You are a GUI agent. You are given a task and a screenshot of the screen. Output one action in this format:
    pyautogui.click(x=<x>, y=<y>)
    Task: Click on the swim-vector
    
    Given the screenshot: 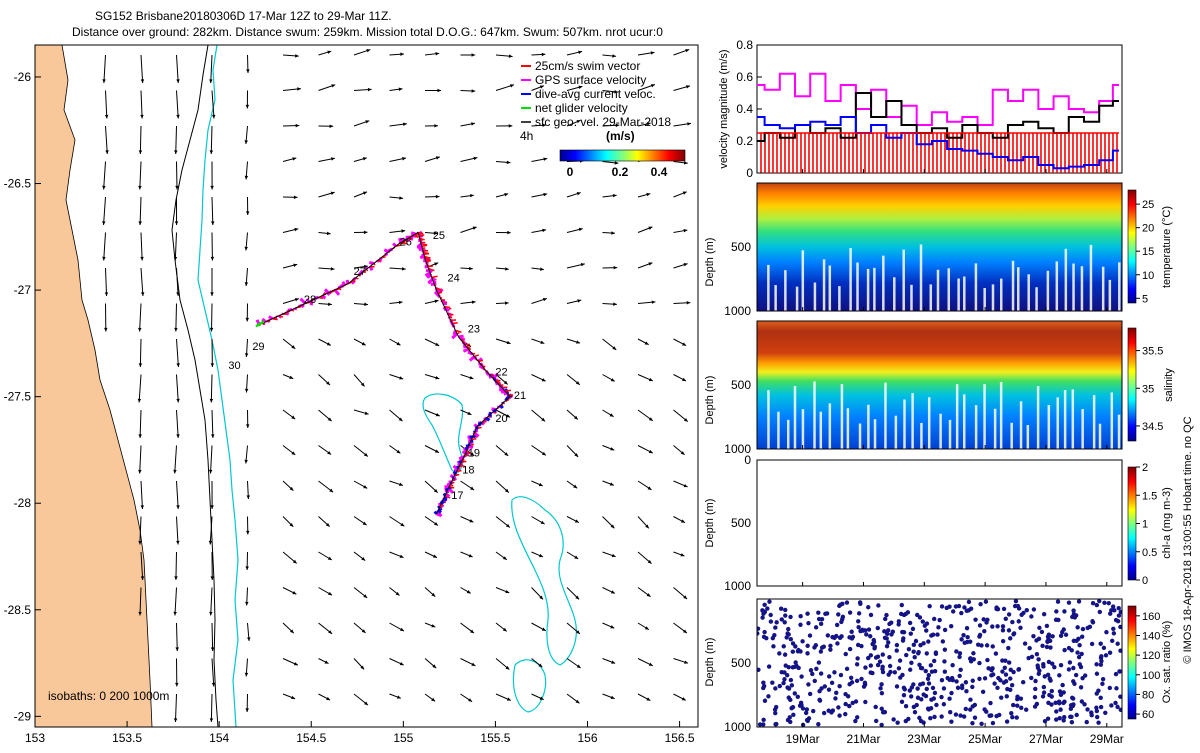 What is the action you would take?
    pyautogui.click(x=480, y=360)
    